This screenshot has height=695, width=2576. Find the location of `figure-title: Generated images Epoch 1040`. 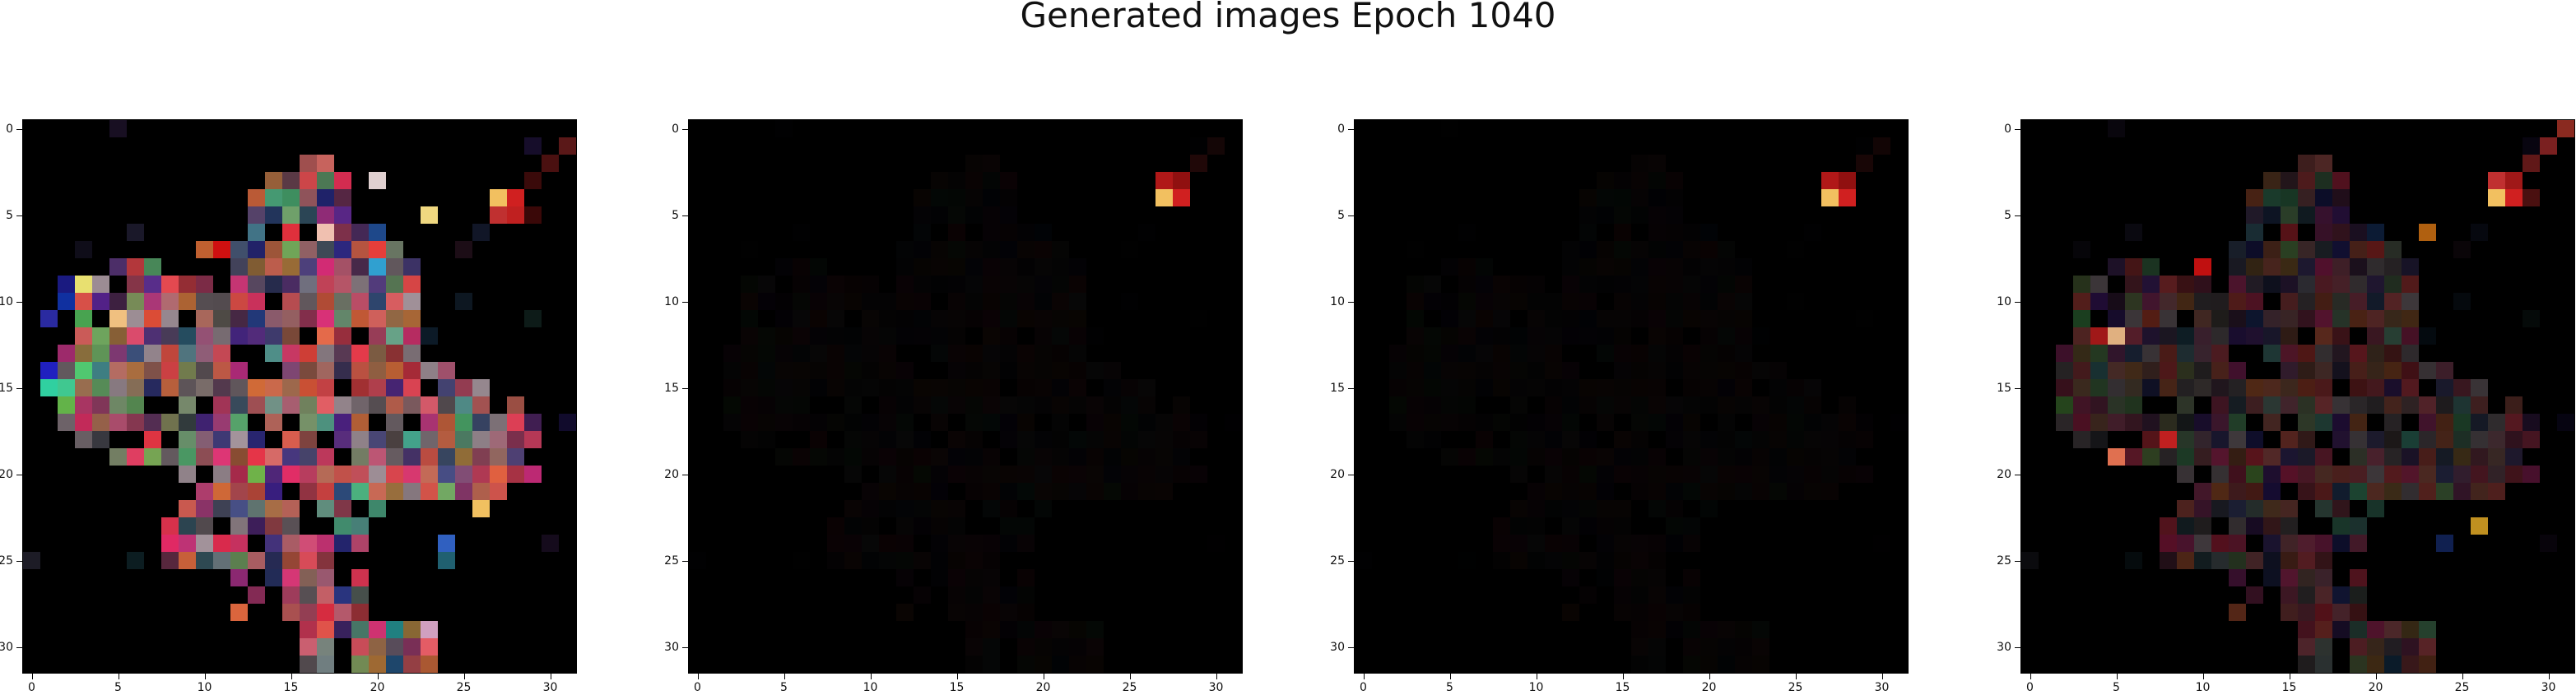

figure-title: Generated images Epoch 1040 is located at coordinates (1288, 18).